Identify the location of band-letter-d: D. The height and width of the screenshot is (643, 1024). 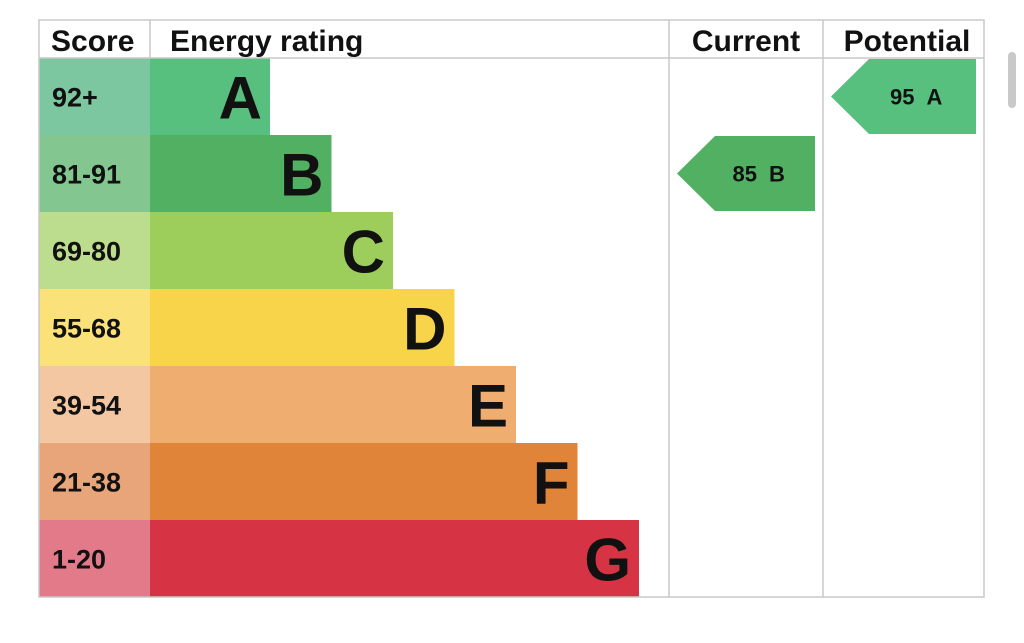
(424, 329).